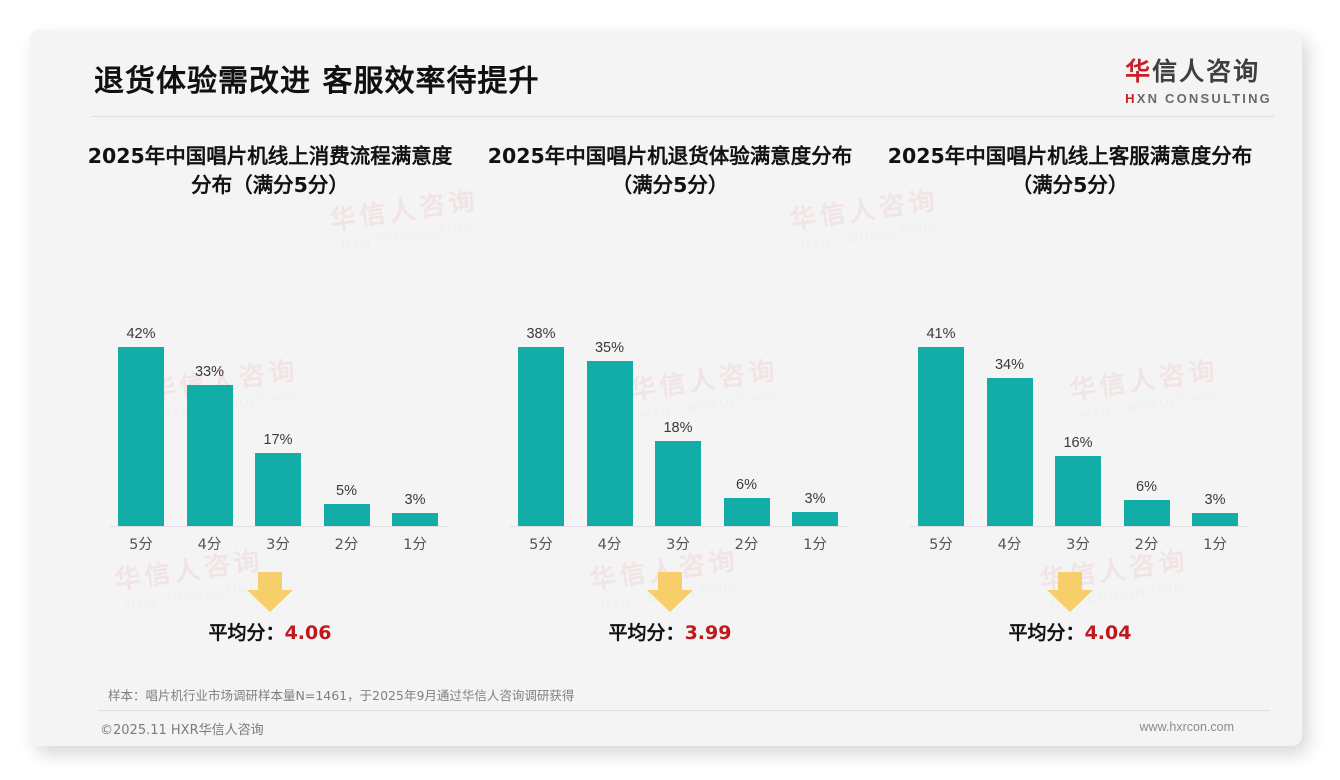 The width and height of the screenshot is (1340, 780). I want to click on logo-english: HXN CONSULTING, so click(1198, 98).